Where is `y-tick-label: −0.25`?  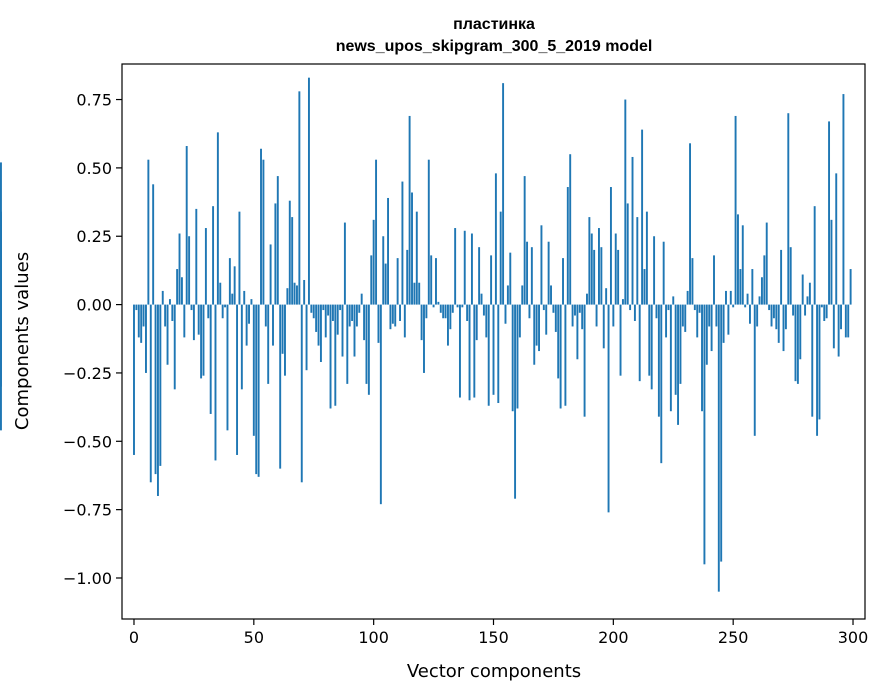
y-tick-label: −0.25 is located at coordinates (87, 373).